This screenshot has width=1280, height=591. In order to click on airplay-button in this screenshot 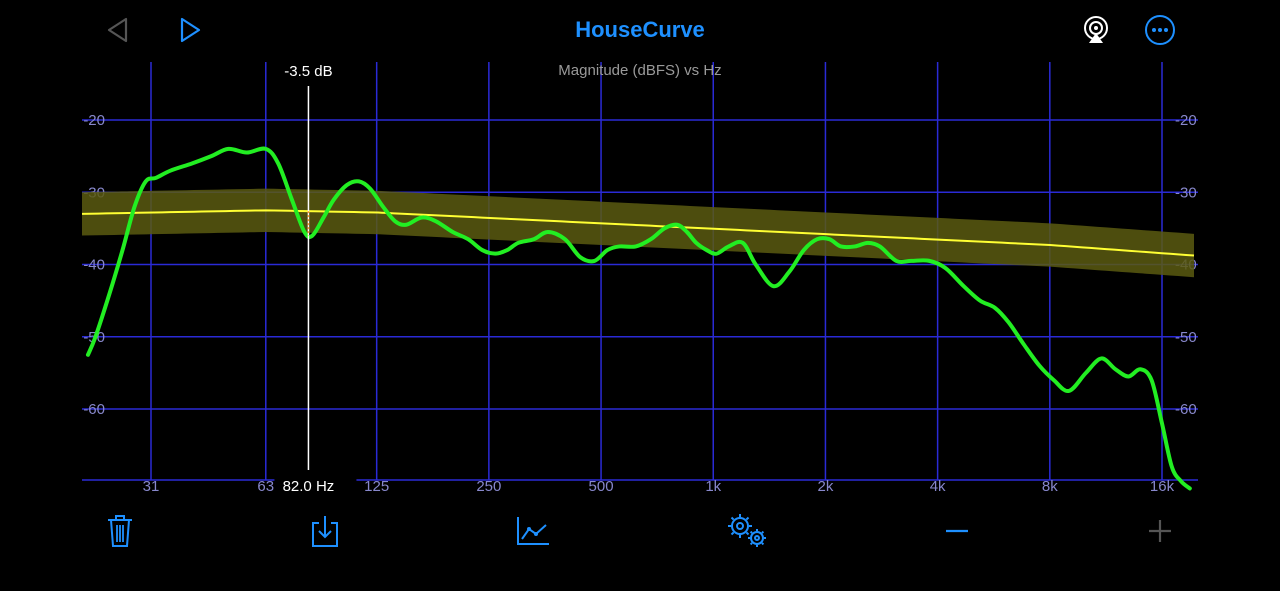, I will do `click(1096, 30)`.